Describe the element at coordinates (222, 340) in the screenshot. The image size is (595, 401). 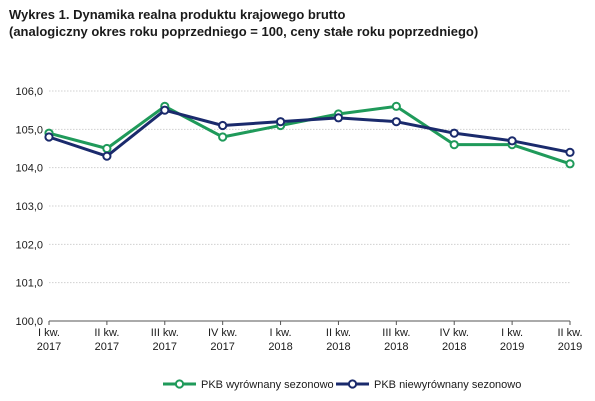
I see `x-tick-label: IV kw. 2017` at that location.